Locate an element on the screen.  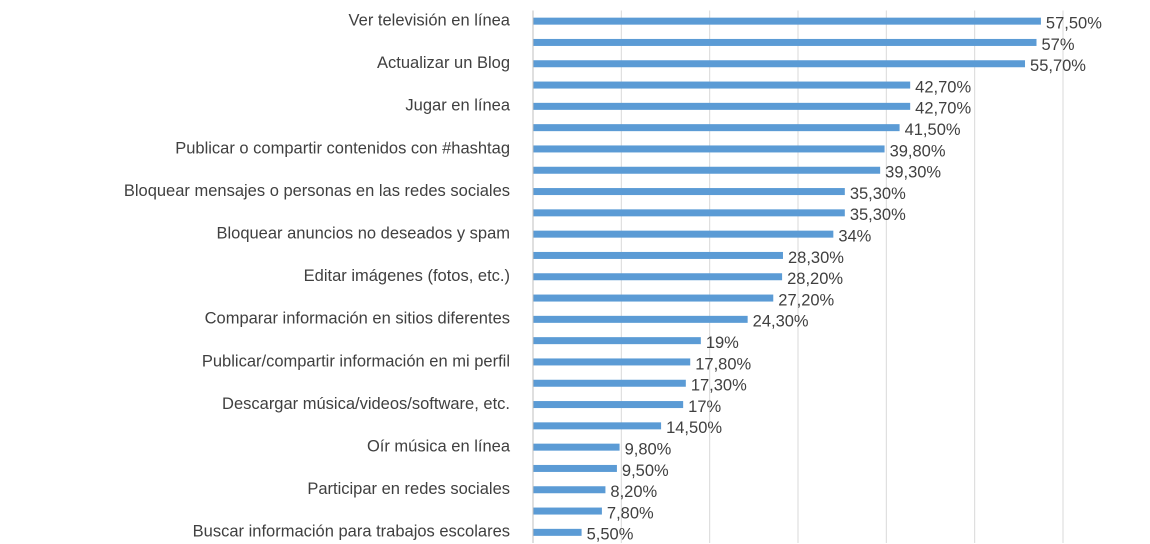
value-label: 24,30% is located at coordinates (781, 322).